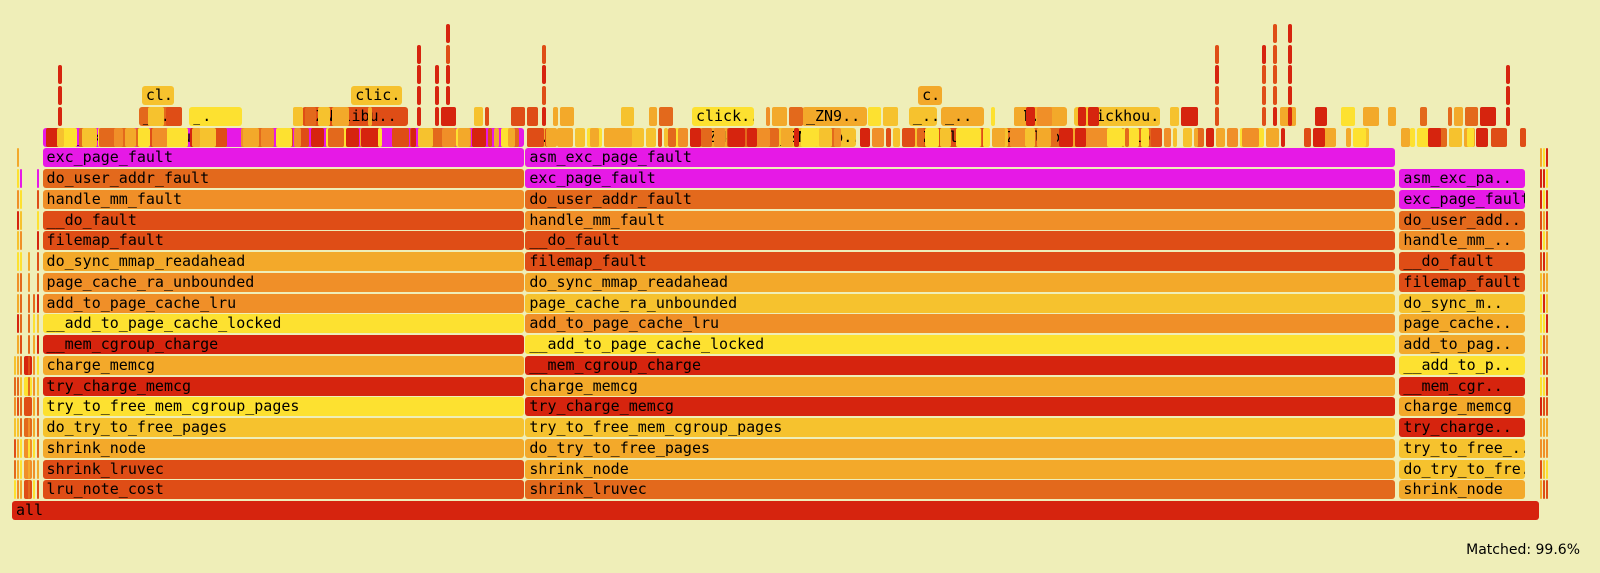 This screenshot has width=1600, height=573. Describe the element at coordinates (283, 241) in the screenshot. I see `frame-filemap-fault: filemap_fault` at that location.